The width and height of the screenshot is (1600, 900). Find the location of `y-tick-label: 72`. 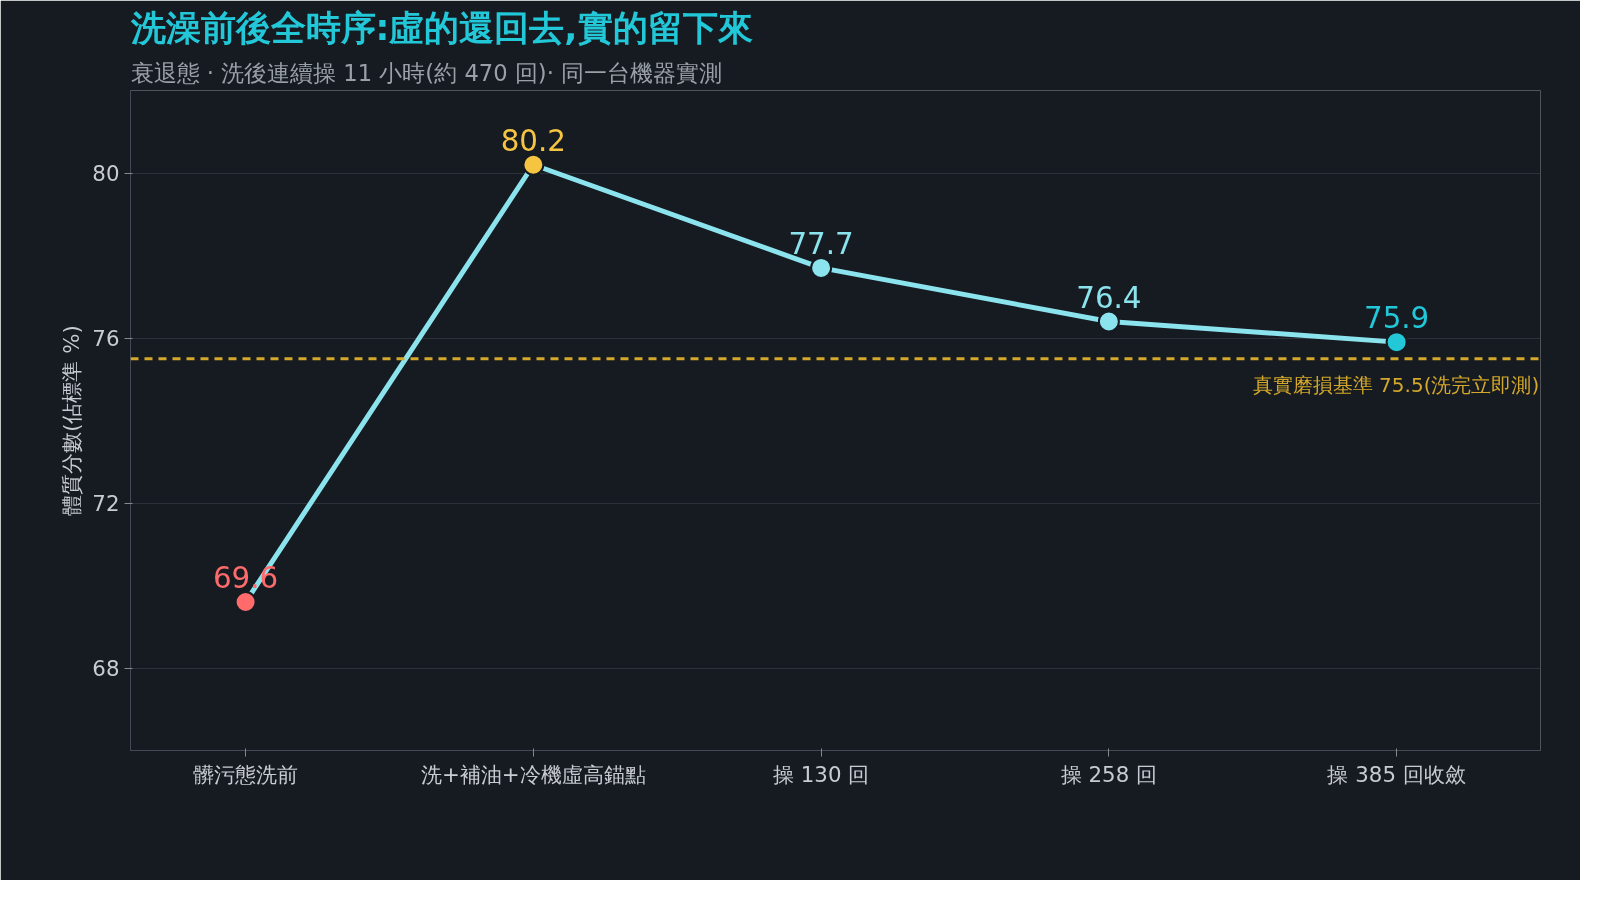

y-tick-label: 72 is located at coordinates (106, 503).